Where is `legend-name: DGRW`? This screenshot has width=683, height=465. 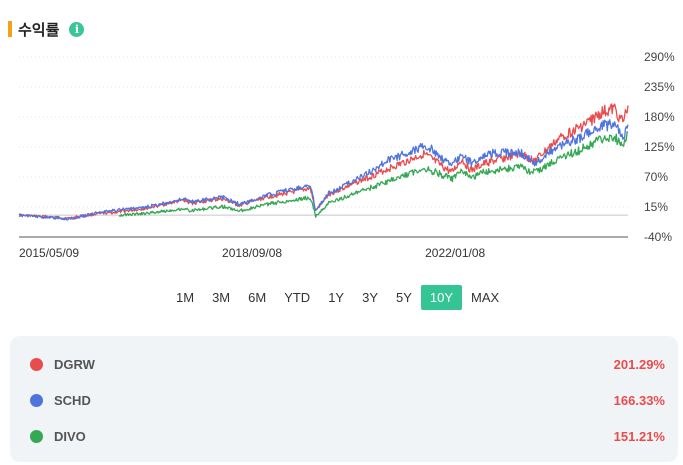
legend-name: DGRW is located at coordinates (74, 364).